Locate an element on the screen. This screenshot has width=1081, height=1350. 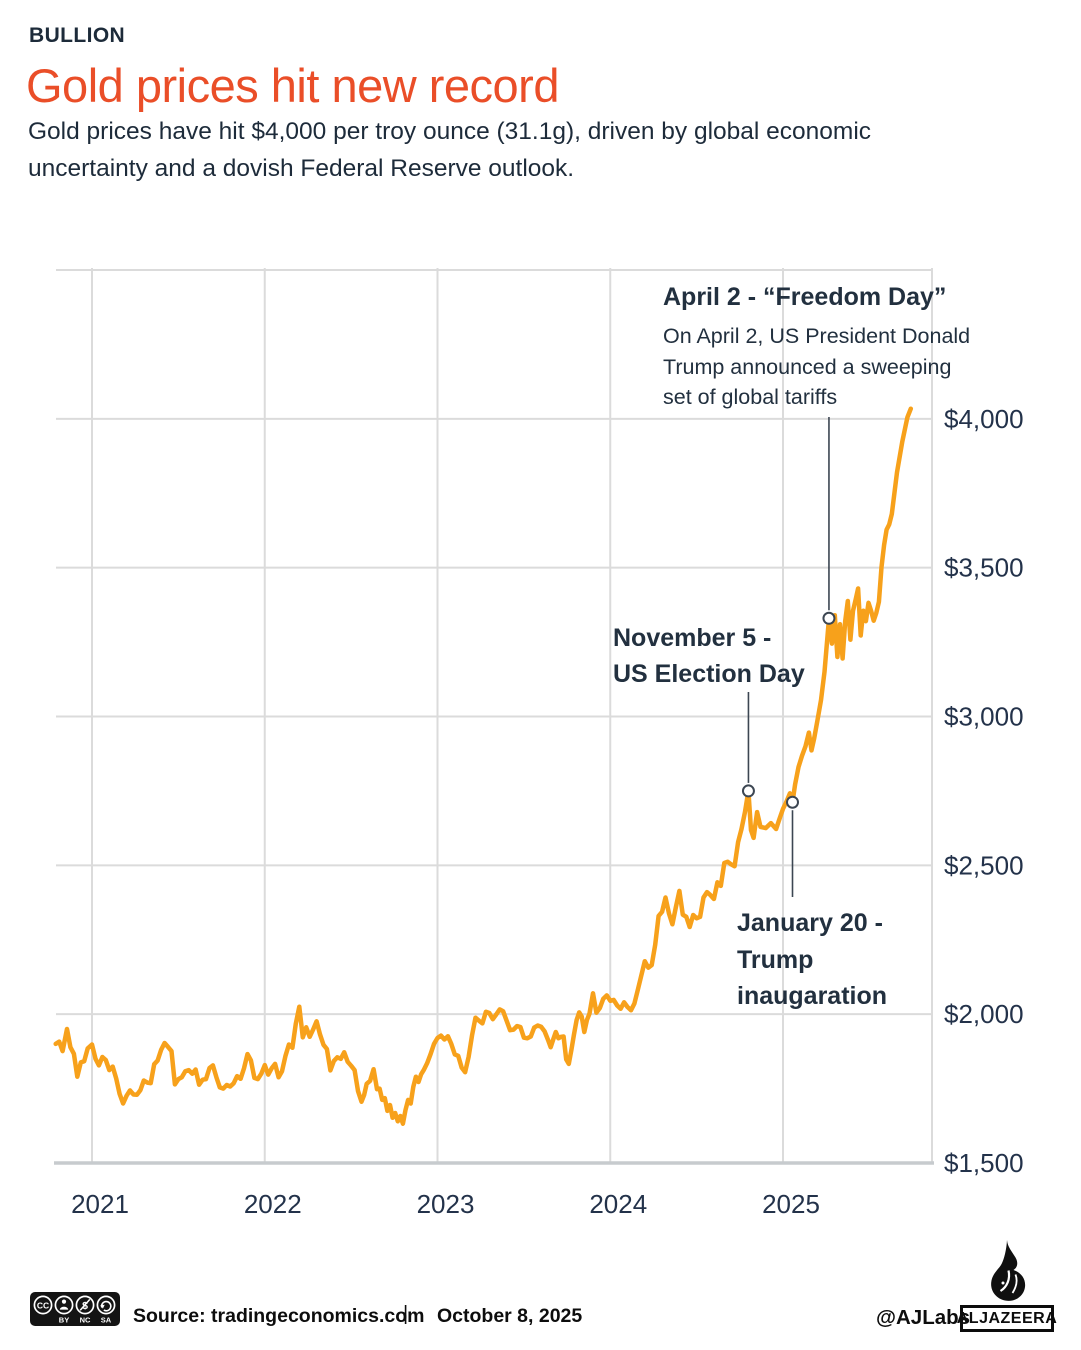
annotation-april2-body-line: Trump announced a sweeping is located at coordinates (807, 366).